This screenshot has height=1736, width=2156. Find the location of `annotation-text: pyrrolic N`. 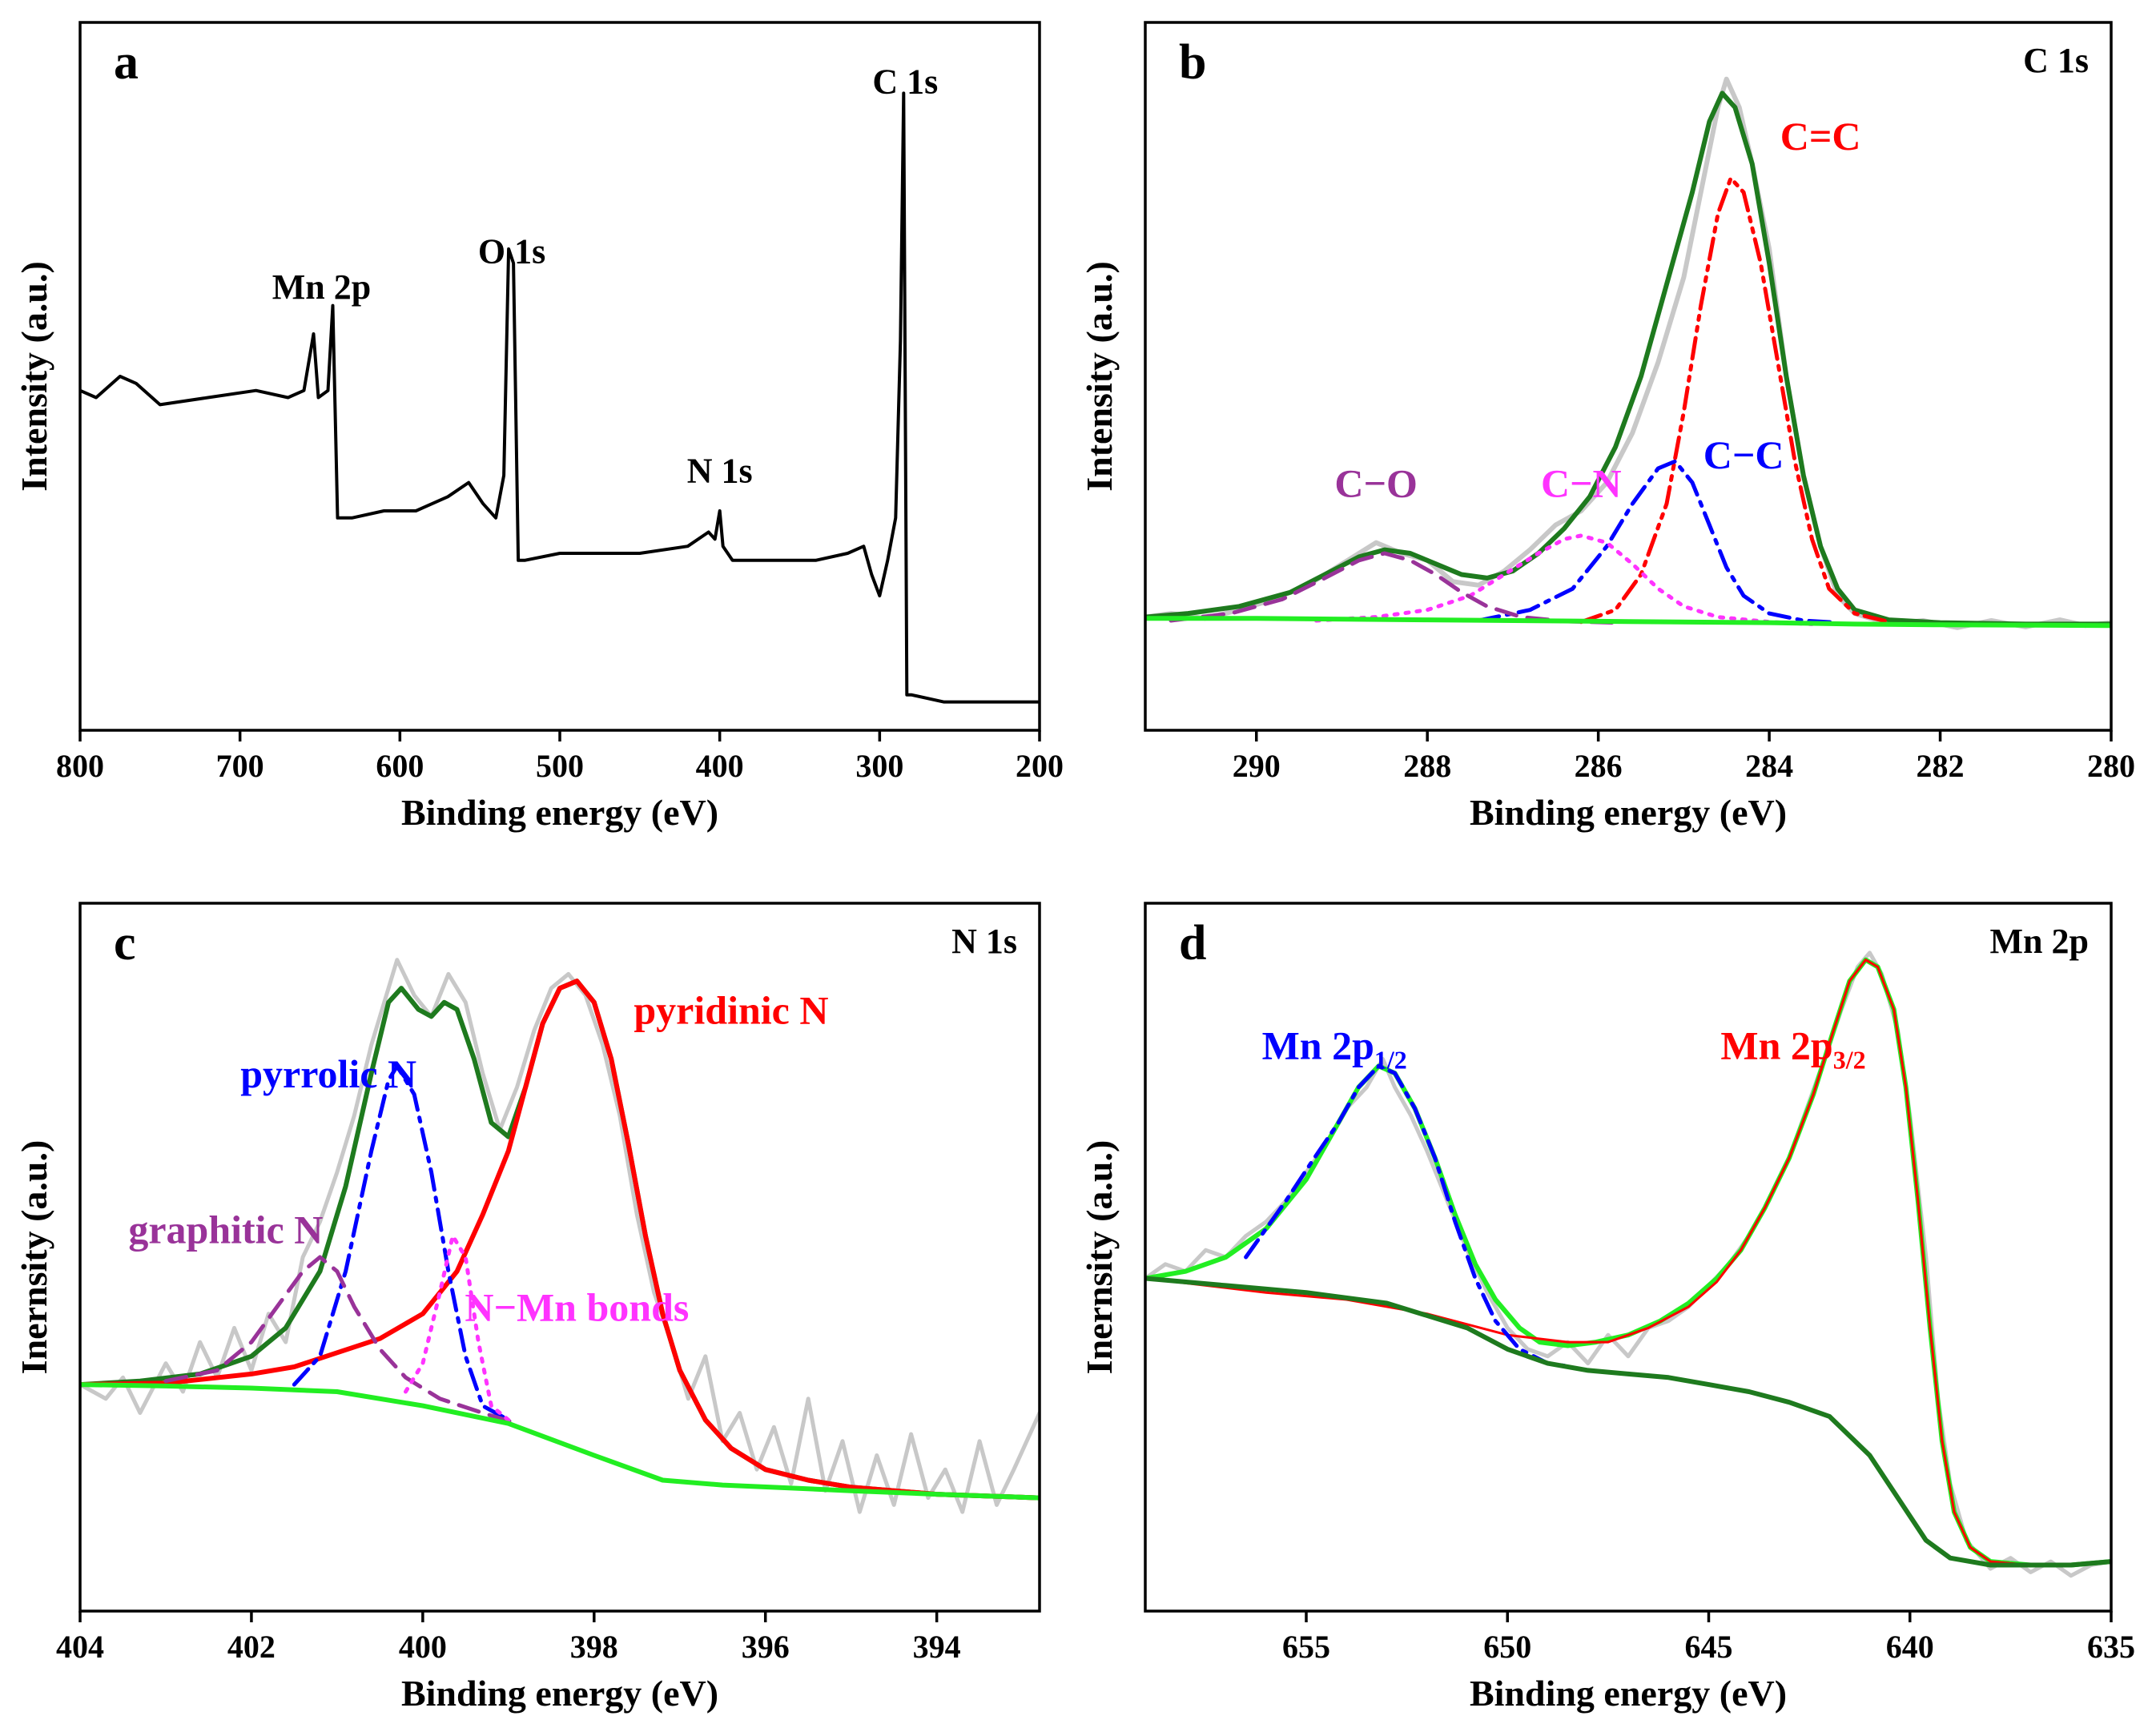

annotation-text: pyrrolic N is located at coordinates (328, 1073).